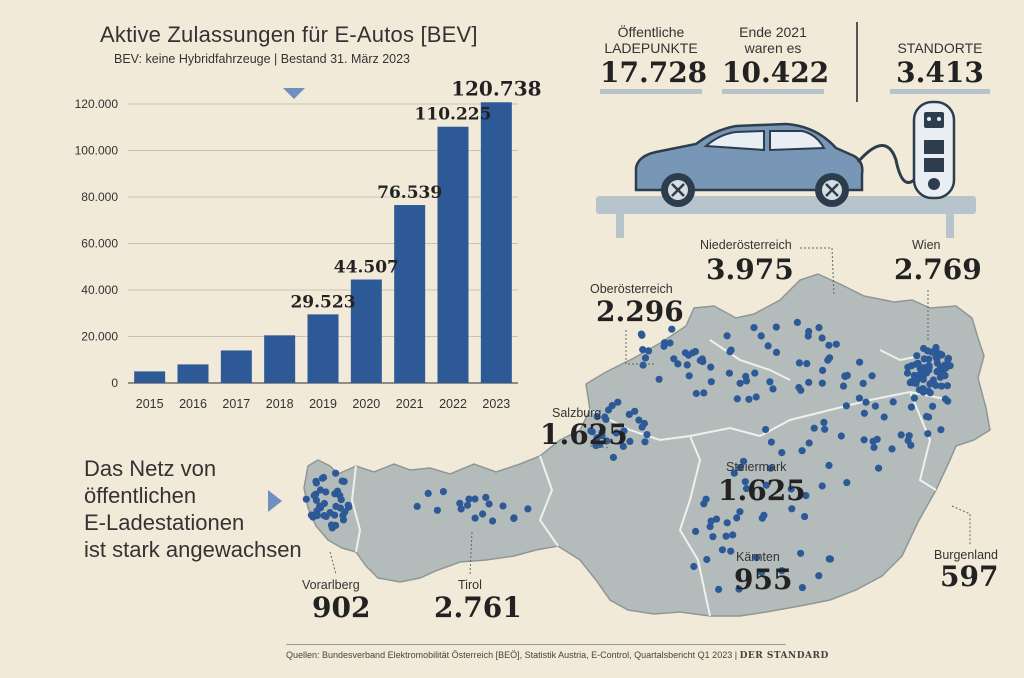  What do you see at coordinates (366, 404) in the screenshot?
I see `x-tick-label: 2020` at bounding box center [366, 404].